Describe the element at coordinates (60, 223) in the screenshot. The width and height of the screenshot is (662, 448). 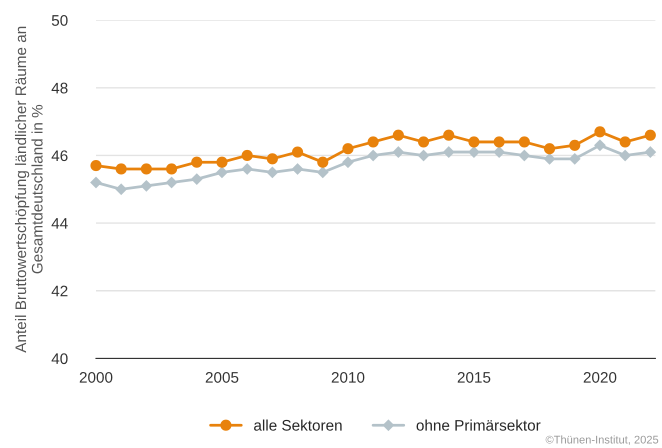
I see `y-tick-label: 44` at that location.